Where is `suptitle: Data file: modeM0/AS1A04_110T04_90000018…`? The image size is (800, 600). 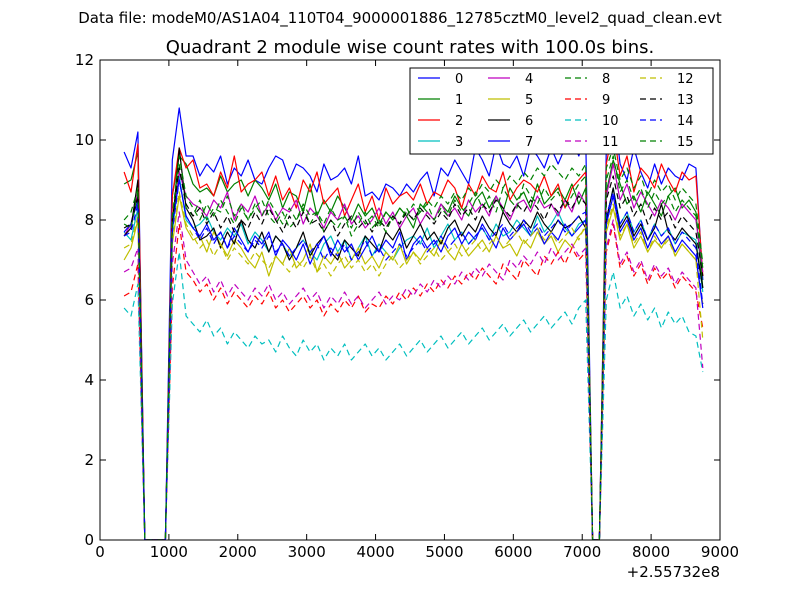
suptitle: Data file: modeM0/AS1A04_110T04_90000018… is located at coordinates (400, 18).